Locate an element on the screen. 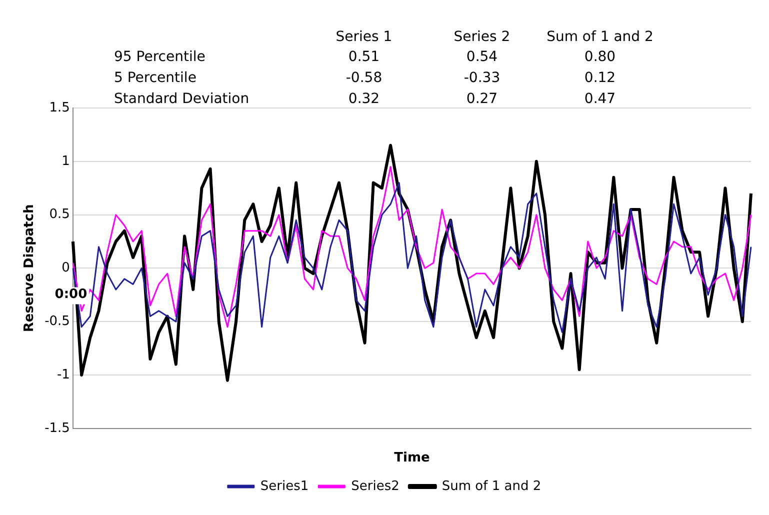 The image size is (769, 515). text: Sum of 1 and 2 is located at coordinates (600, 37).